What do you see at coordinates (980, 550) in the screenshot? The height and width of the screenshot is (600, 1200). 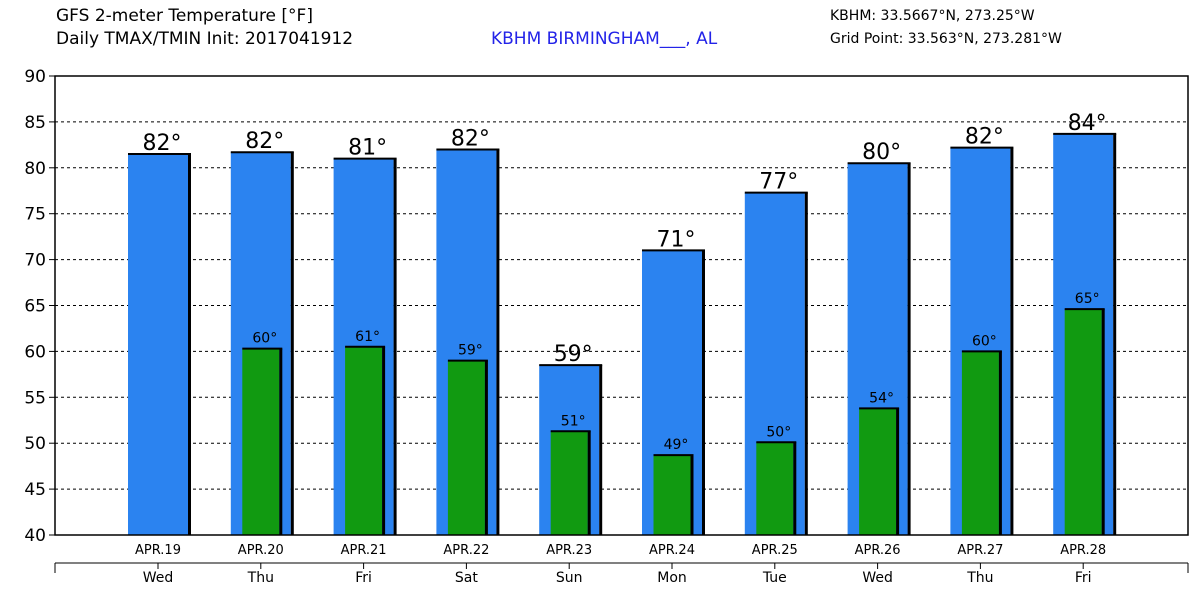 I see `x-date-label: APR.27` at bounding box center [980, 550].